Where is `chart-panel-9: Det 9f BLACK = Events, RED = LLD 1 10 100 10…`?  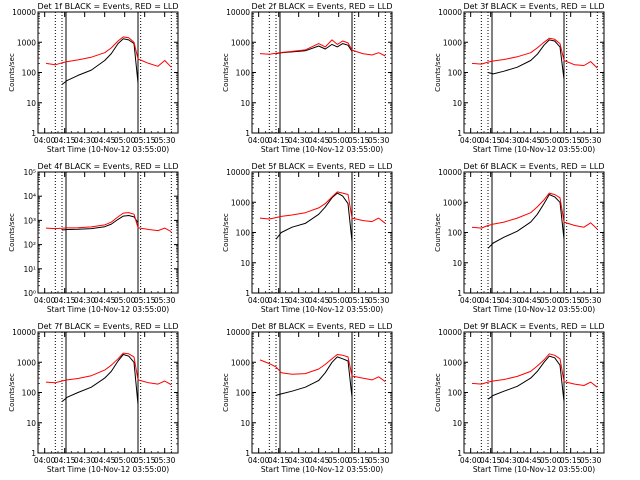 chart-panel-9: Det 9f BLACK = Events, RED = LLD 1 10 100 10… is located at coordinates (519, 398).